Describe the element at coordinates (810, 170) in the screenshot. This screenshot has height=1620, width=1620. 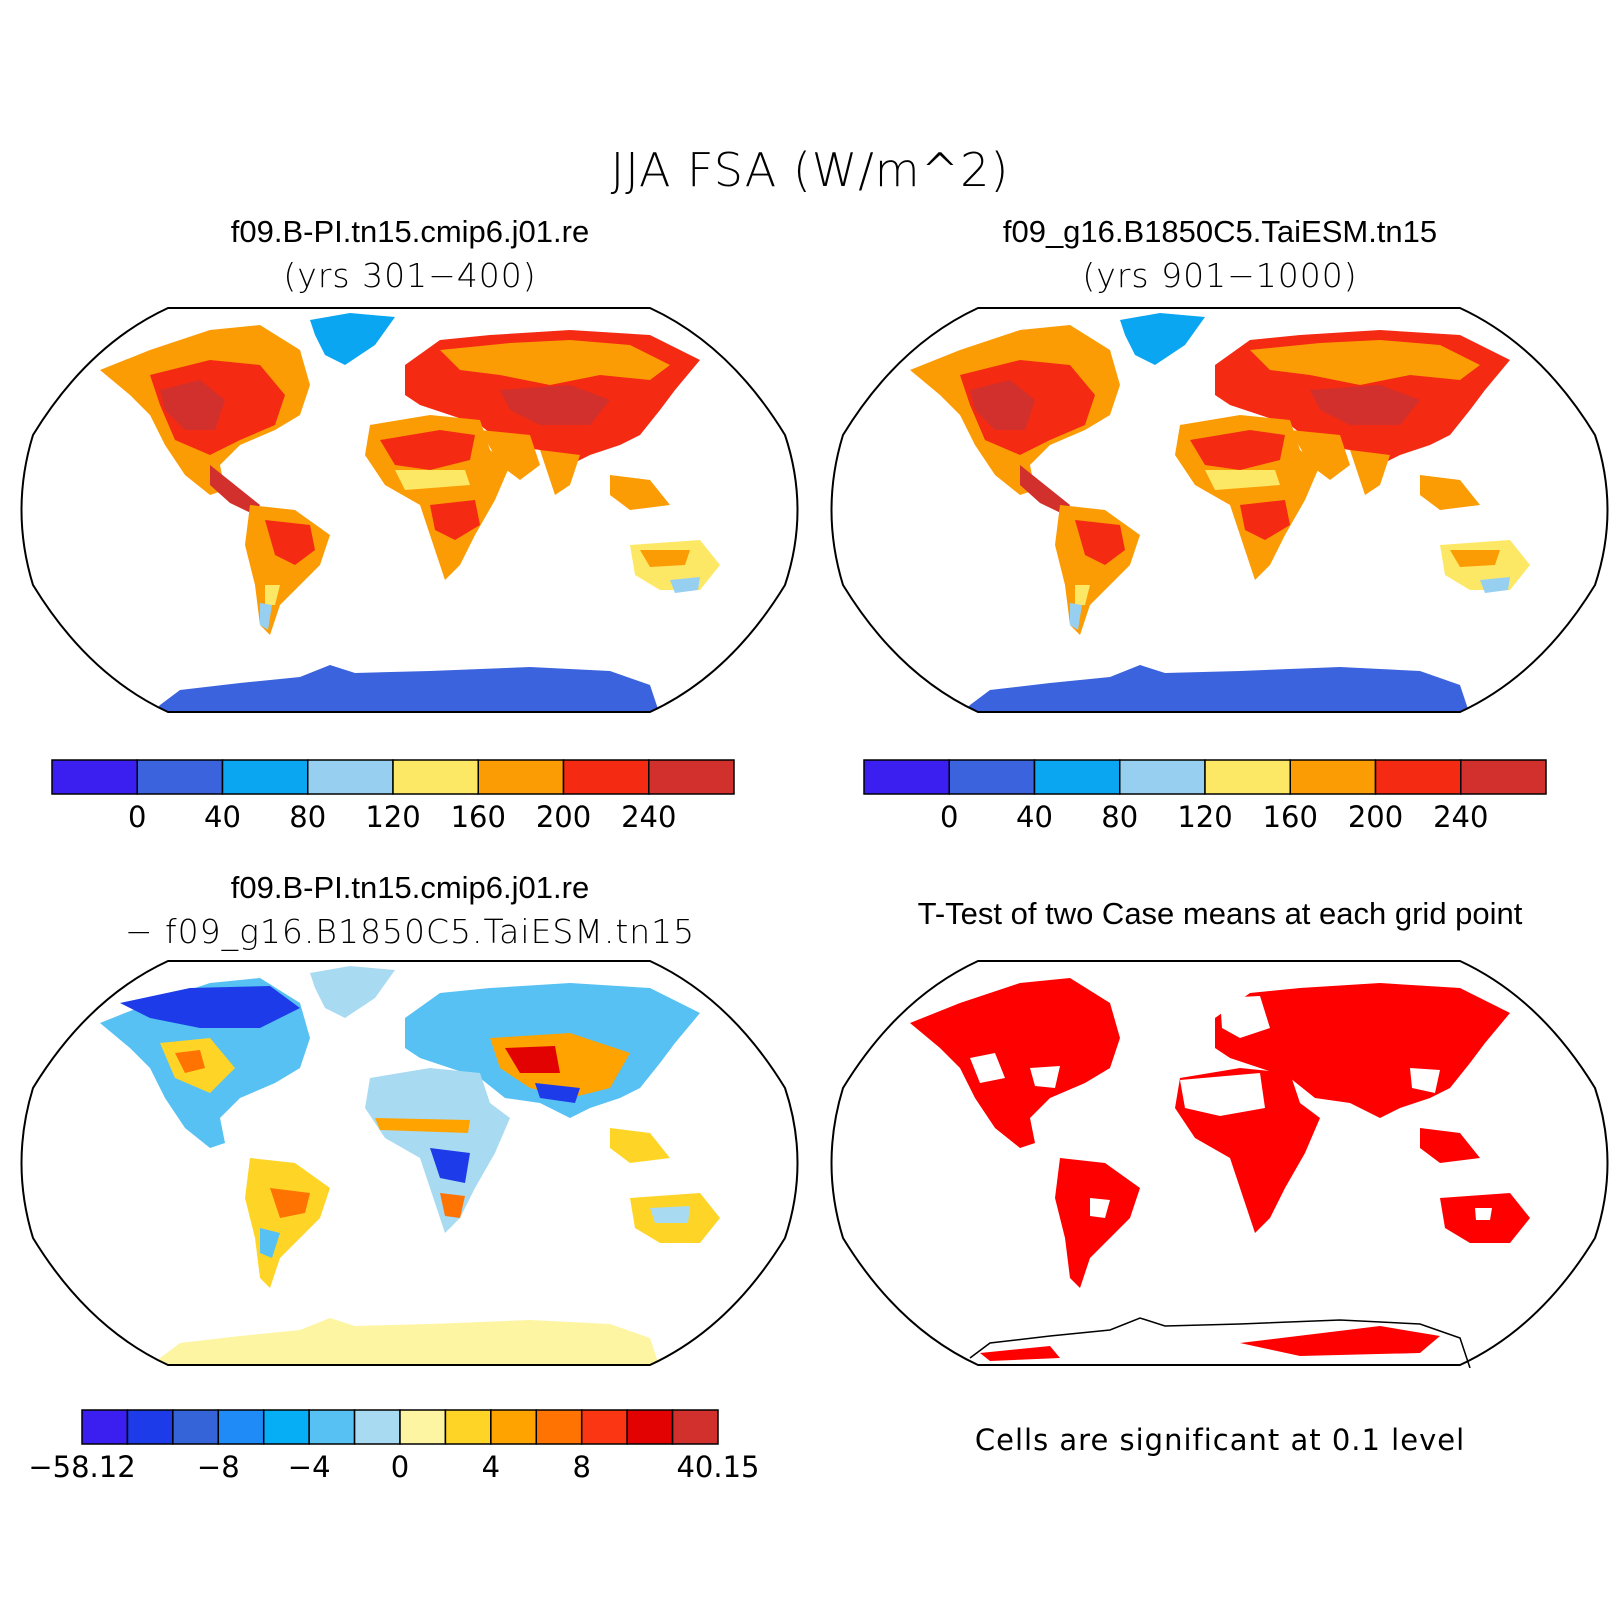
I see `figure-title: JJA FSA (W/m^2)` at that location.